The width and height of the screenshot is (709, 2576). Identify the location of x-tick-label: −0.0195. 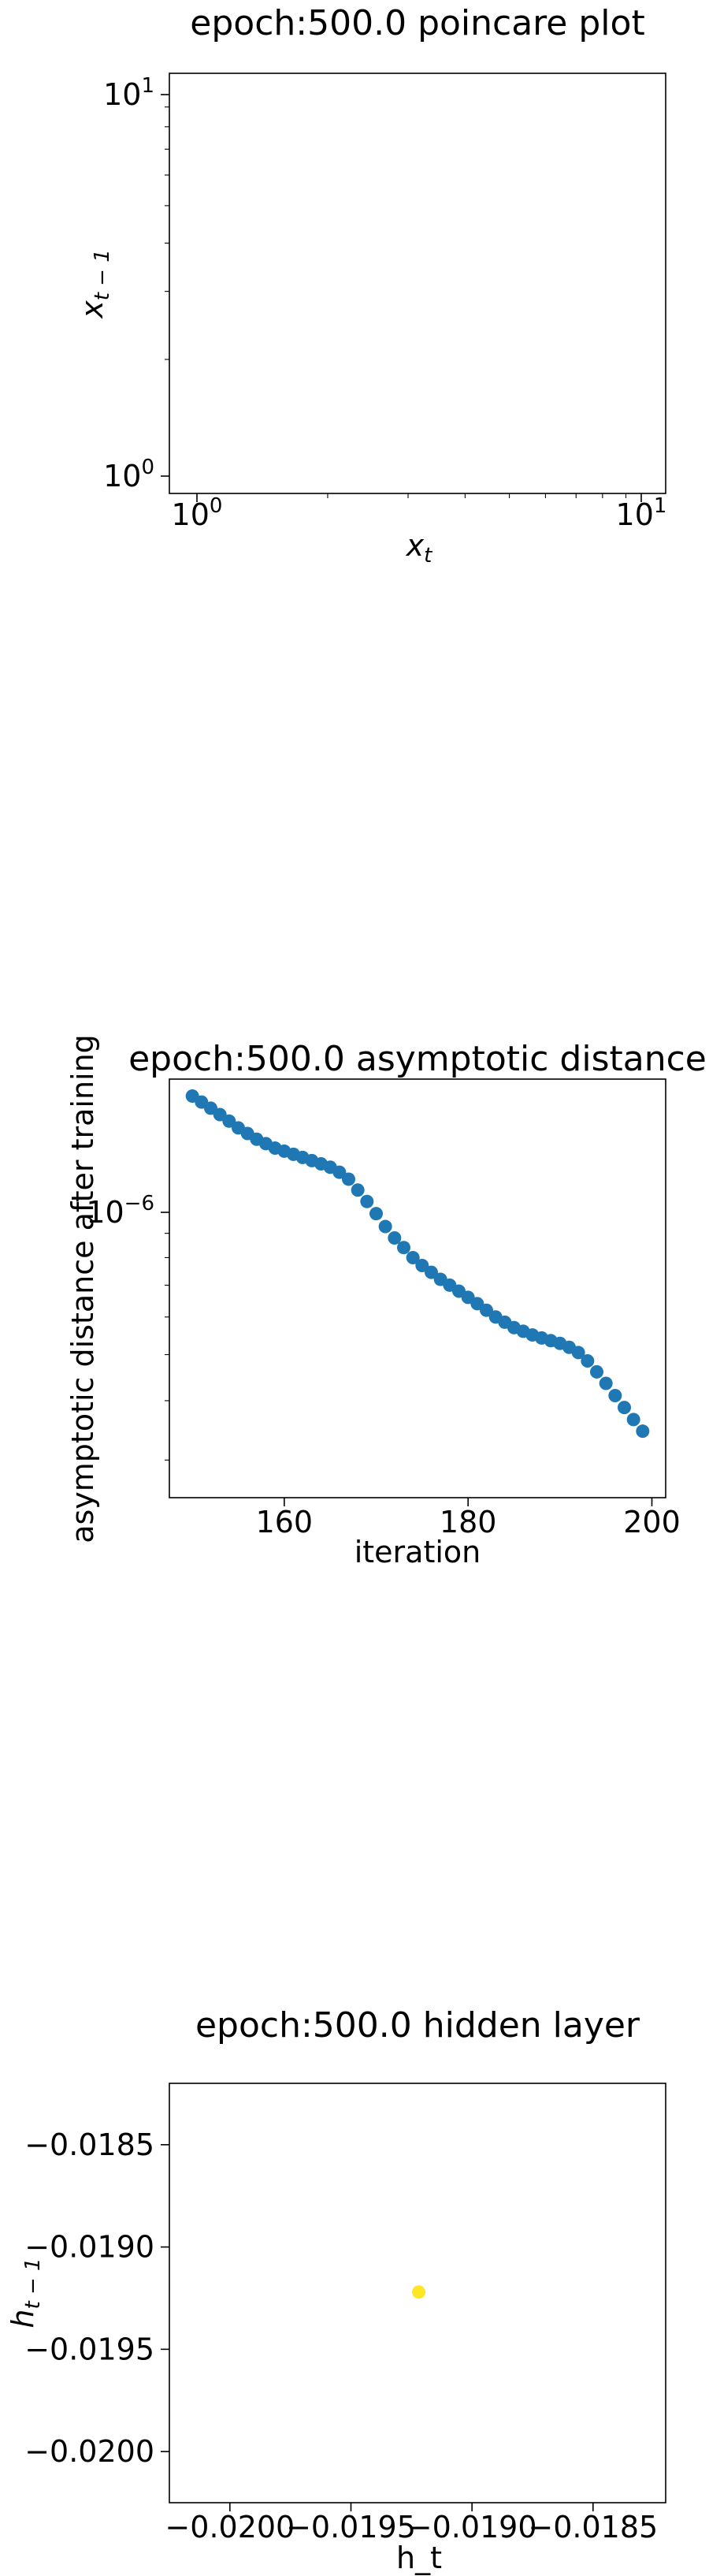
(351, 2527).